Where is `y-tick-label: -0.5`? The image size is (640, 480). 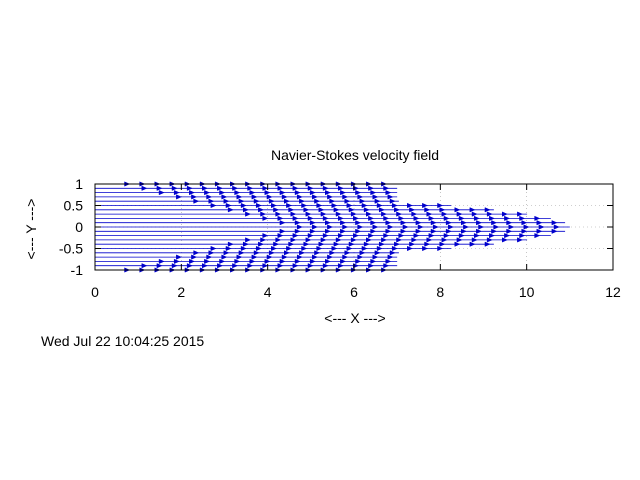 y-tick-label: -0.5 is located at coordinates (71, 249).